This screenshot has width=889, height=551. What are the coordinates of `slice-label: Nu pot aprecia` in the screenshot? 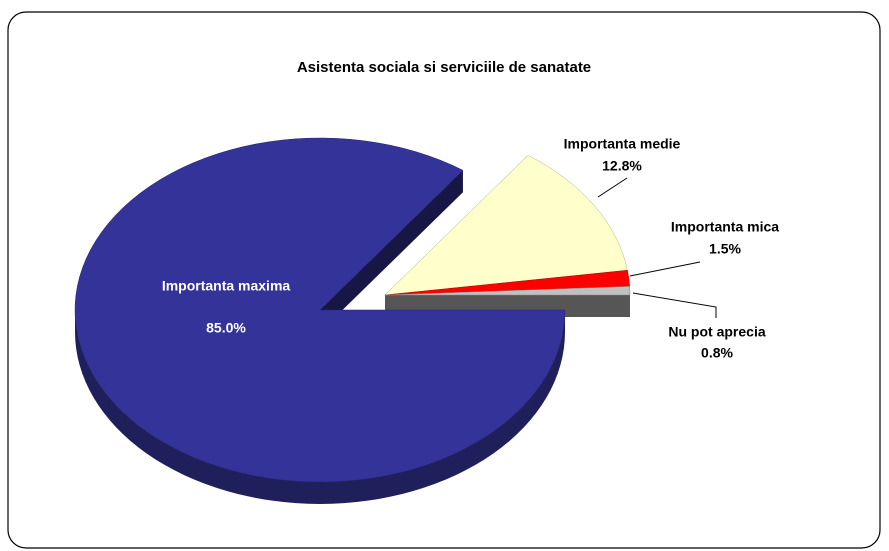 It's located at (716, 332).